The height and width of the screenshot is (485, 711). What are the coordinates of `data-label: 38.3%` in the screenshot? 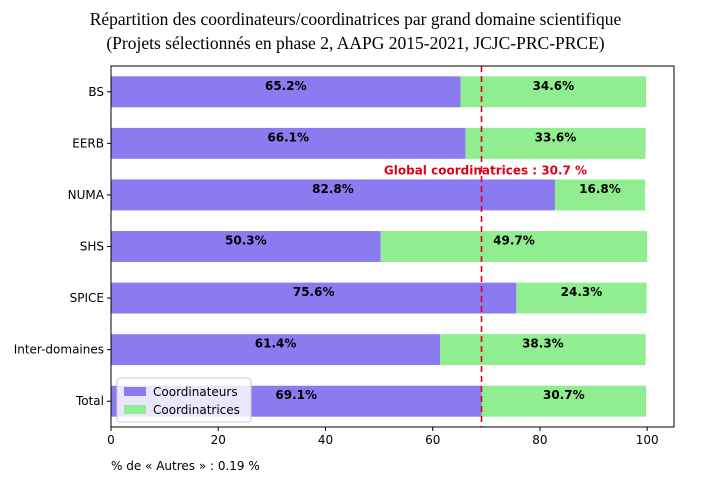 It's located at (543, 344).